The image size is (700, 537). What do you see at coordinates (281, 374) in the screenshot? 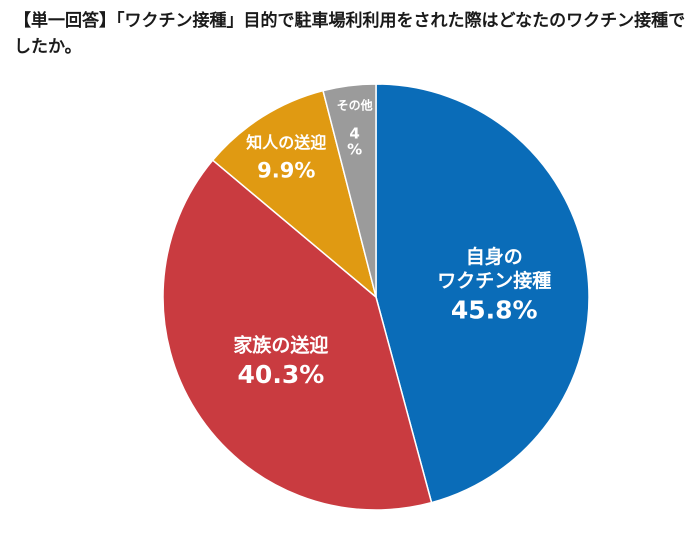
I see `slice-value-label: 40.3%` at bounding box center [281, 374].